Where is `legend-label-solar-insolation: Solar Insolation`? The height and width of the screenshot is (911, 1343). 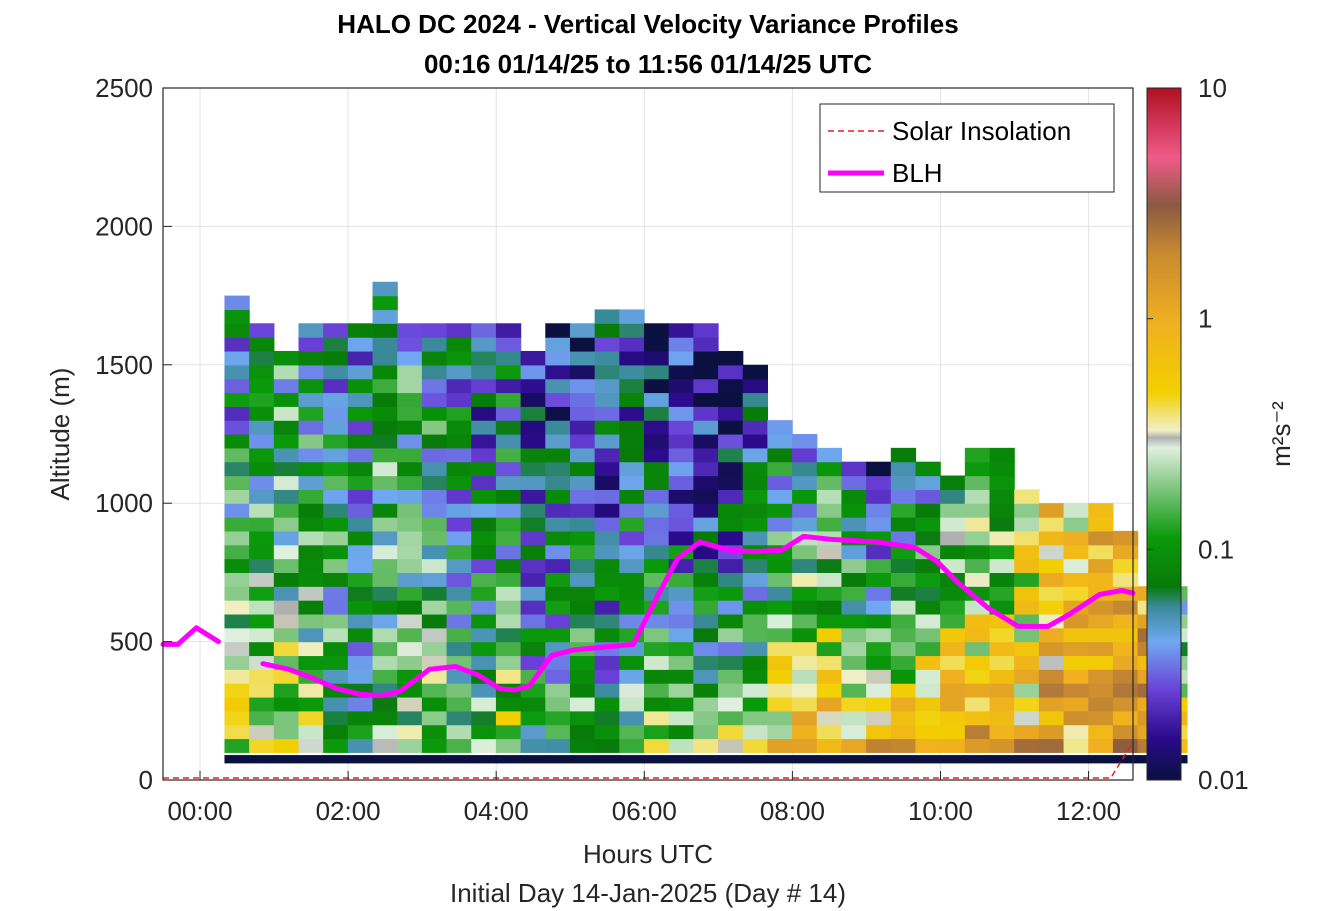
legend-label-solar-insolation: Solar Insolation is located at coordinates (981, 131).